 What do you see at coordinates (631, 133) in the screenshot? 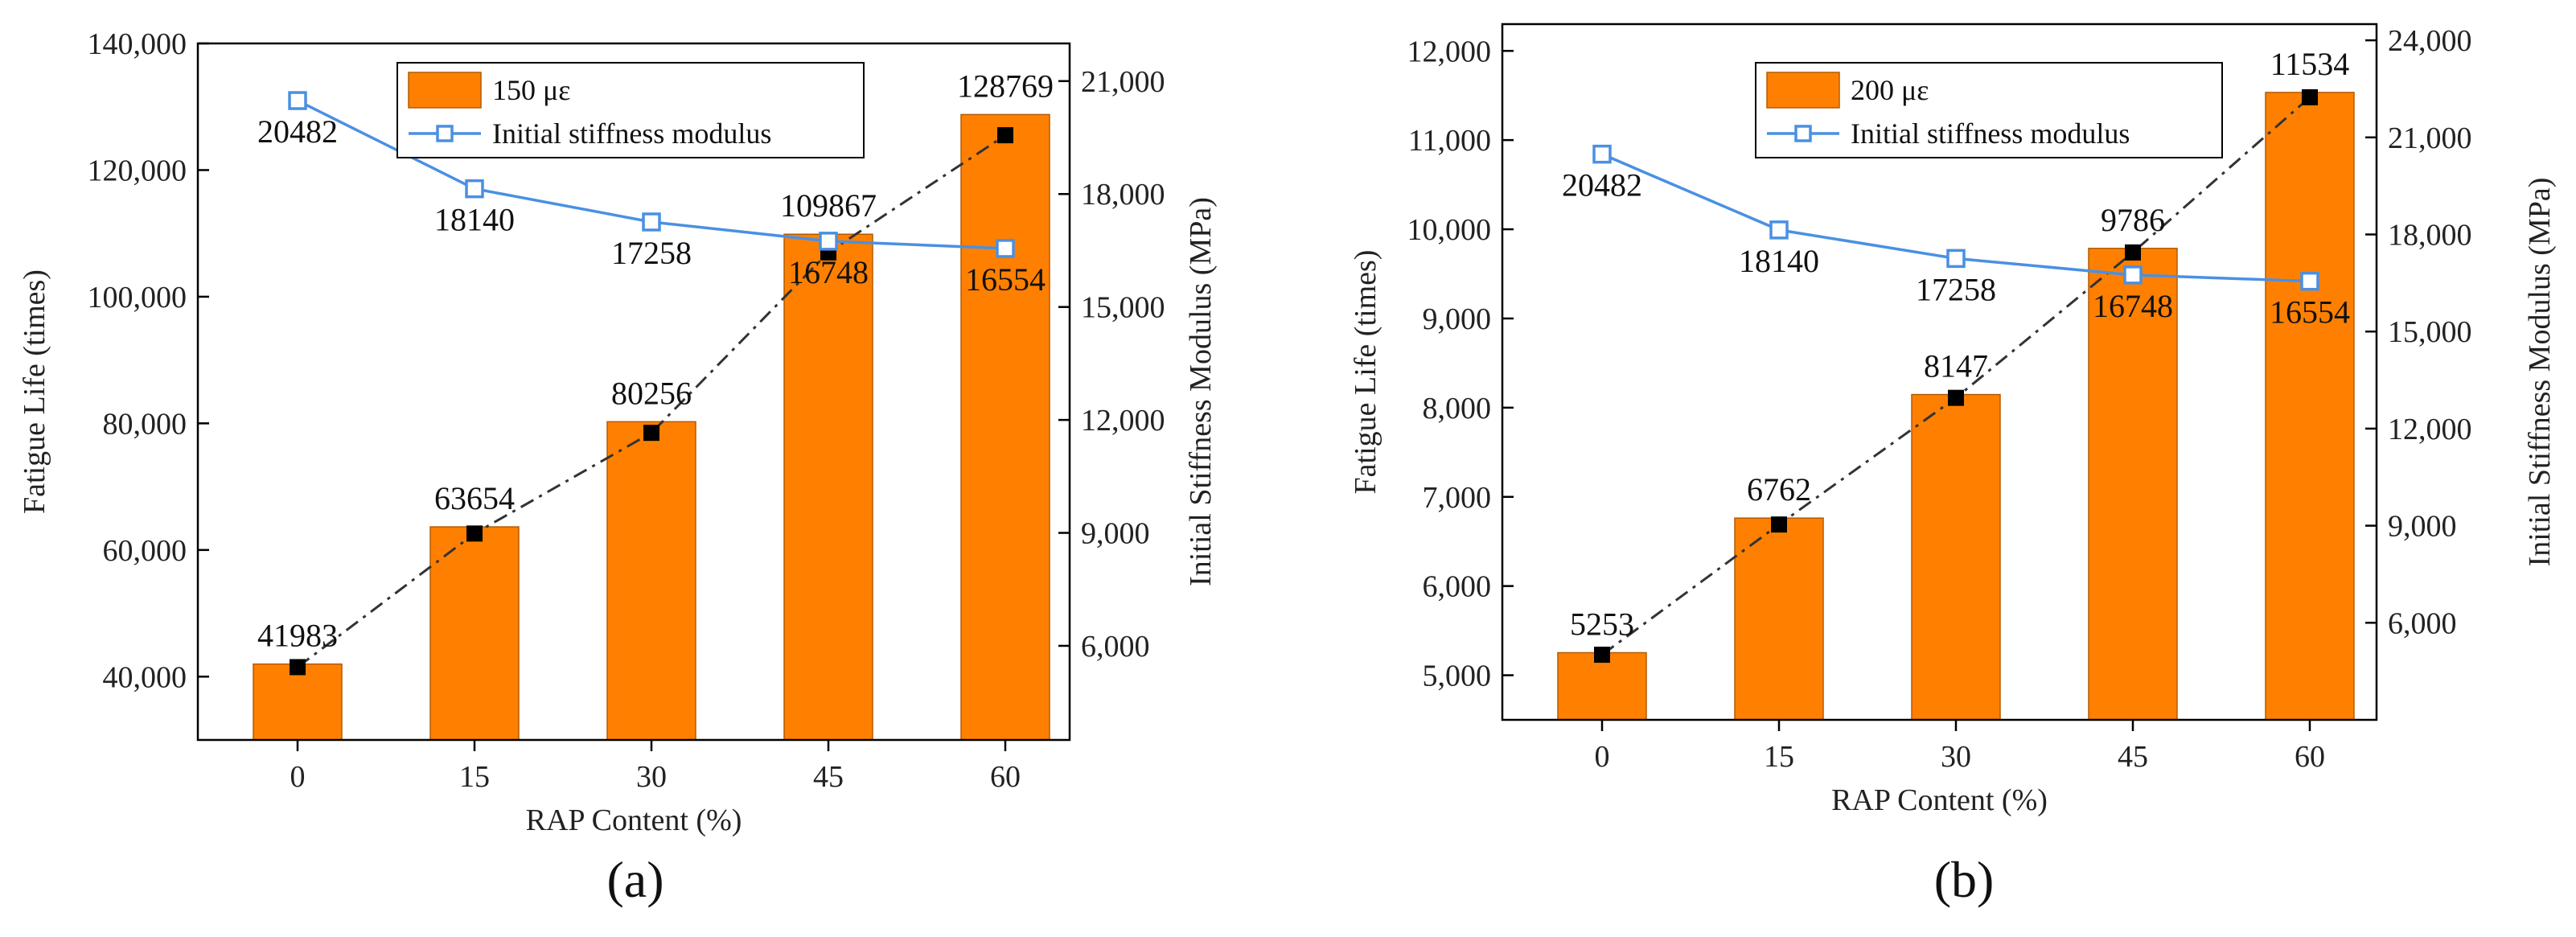
I see `legend-label-line: Initial stiffness modulus` at bounding box center [631, 133].